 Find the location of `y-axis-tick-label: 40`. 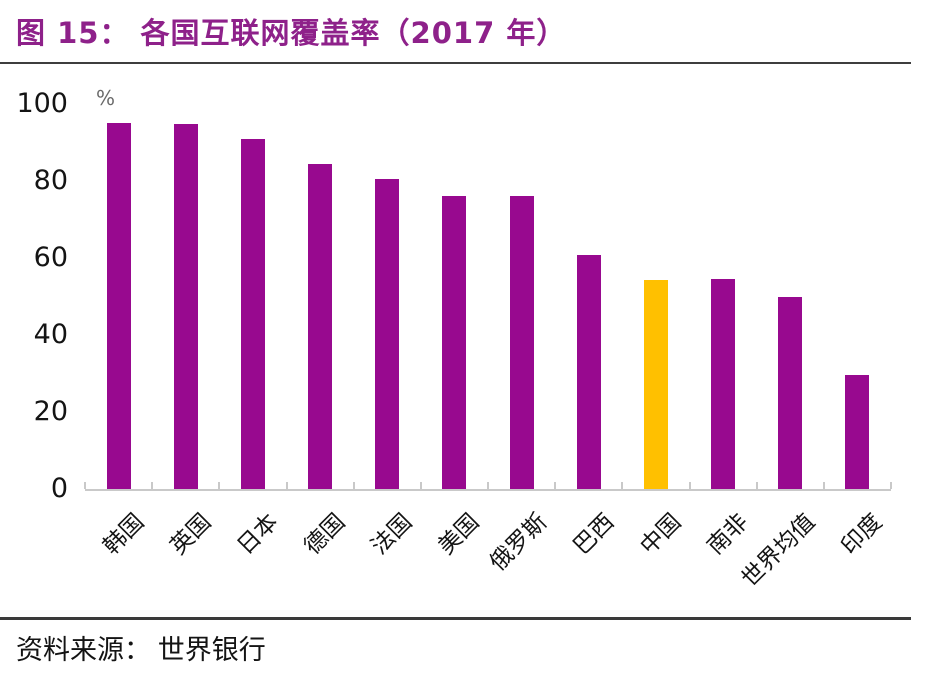

y-axis-tick-label: 40 is located at coordinates (50, 334).